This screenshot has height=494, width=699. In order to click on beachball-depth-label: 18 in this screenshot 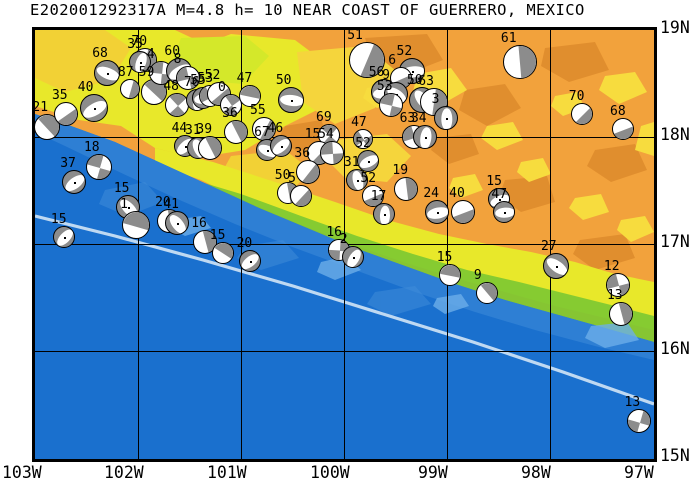, I will do `click(91, 148)`.